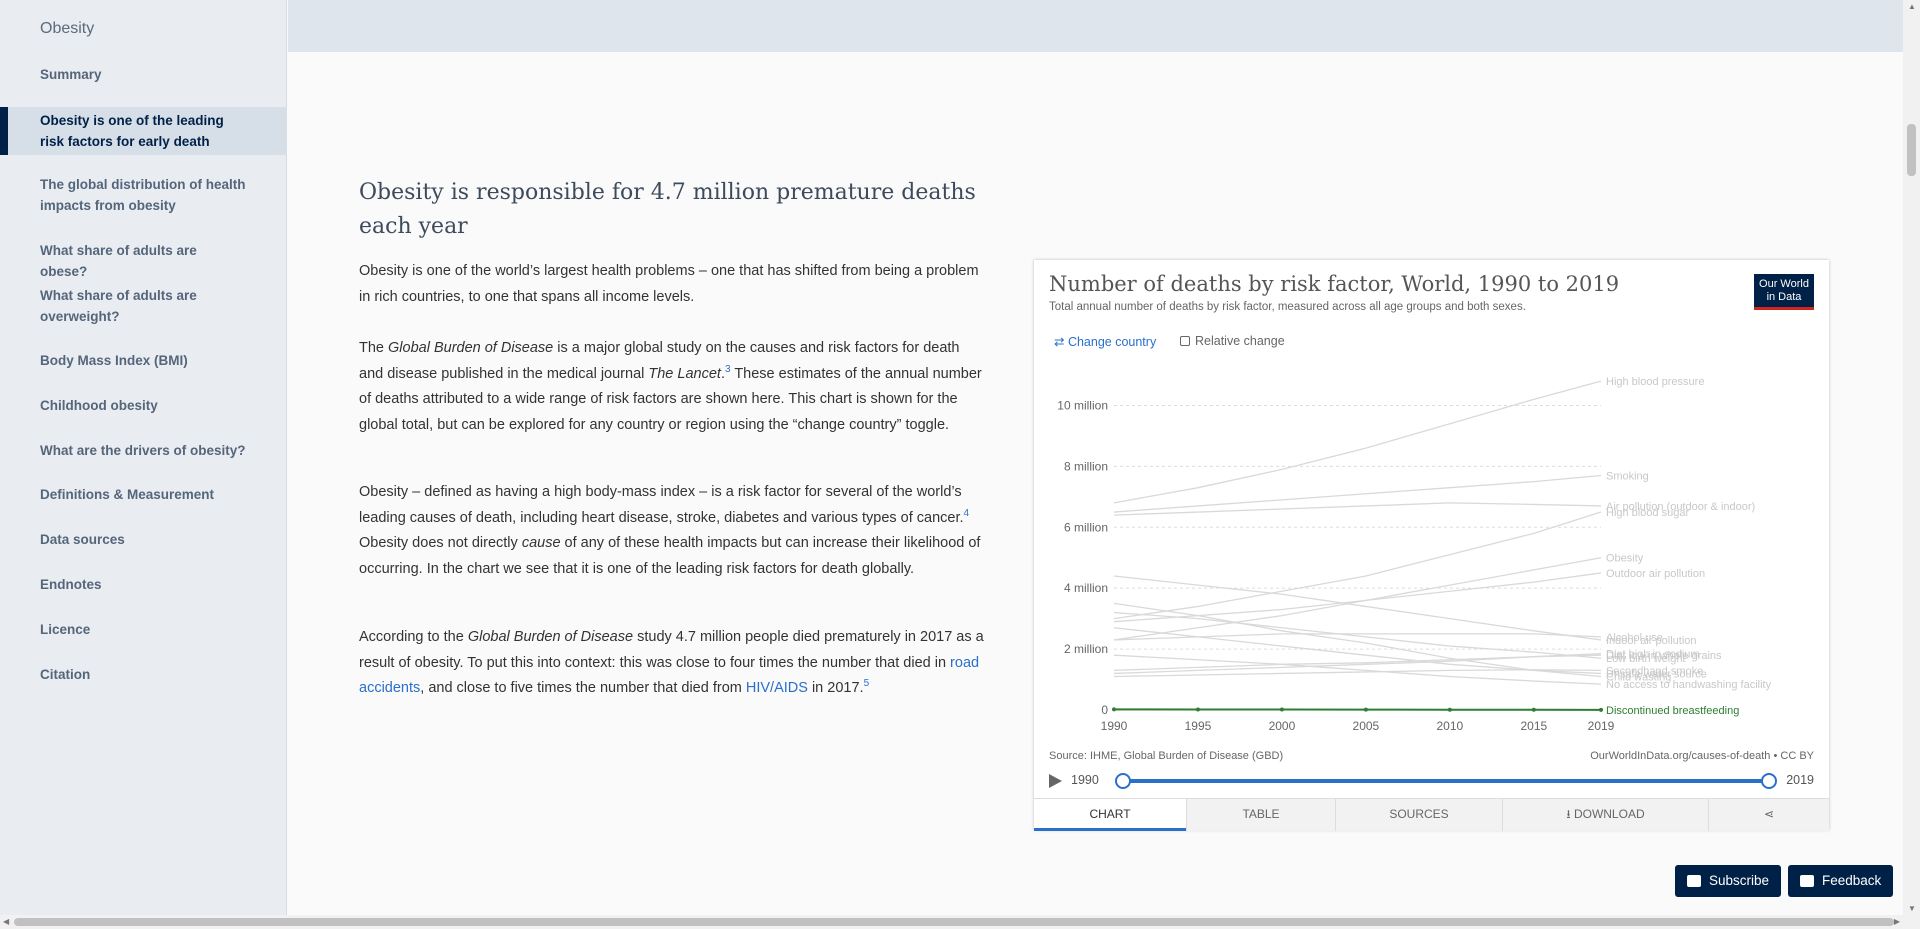 The width and height of the screenshot is (1920, 929). Describe the element at coordinates (1086, 466) in the screenshot. I see `y-tick-label: 8 million` at that location.